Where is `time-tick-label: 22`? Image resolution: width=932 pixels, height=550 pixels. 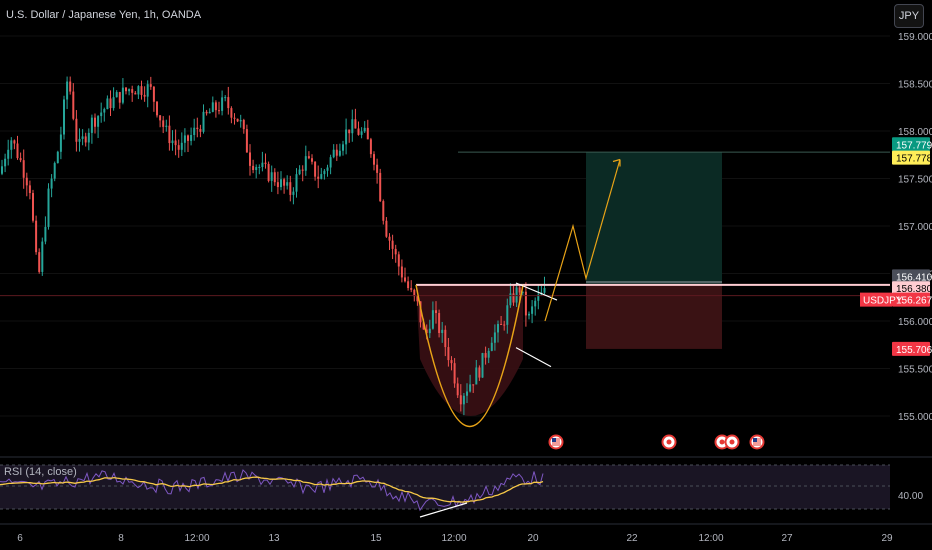 time-tick-label: 22 is located at coordinates (632, 538).